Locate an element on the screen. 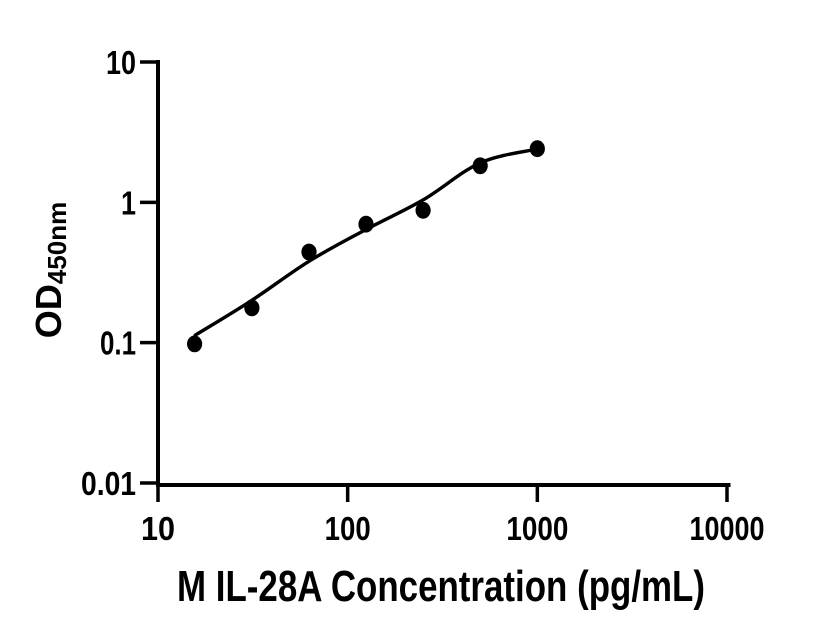 This screenshot has width=816, height=640. y-axis-title-subscript: 450nm is located at coordinates (57, 243).